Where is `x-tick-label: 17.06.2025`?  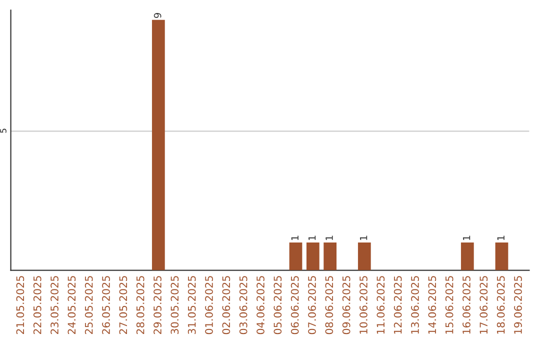
x-tick-label: 17.06.2025 is located at coordinates (484, 305).